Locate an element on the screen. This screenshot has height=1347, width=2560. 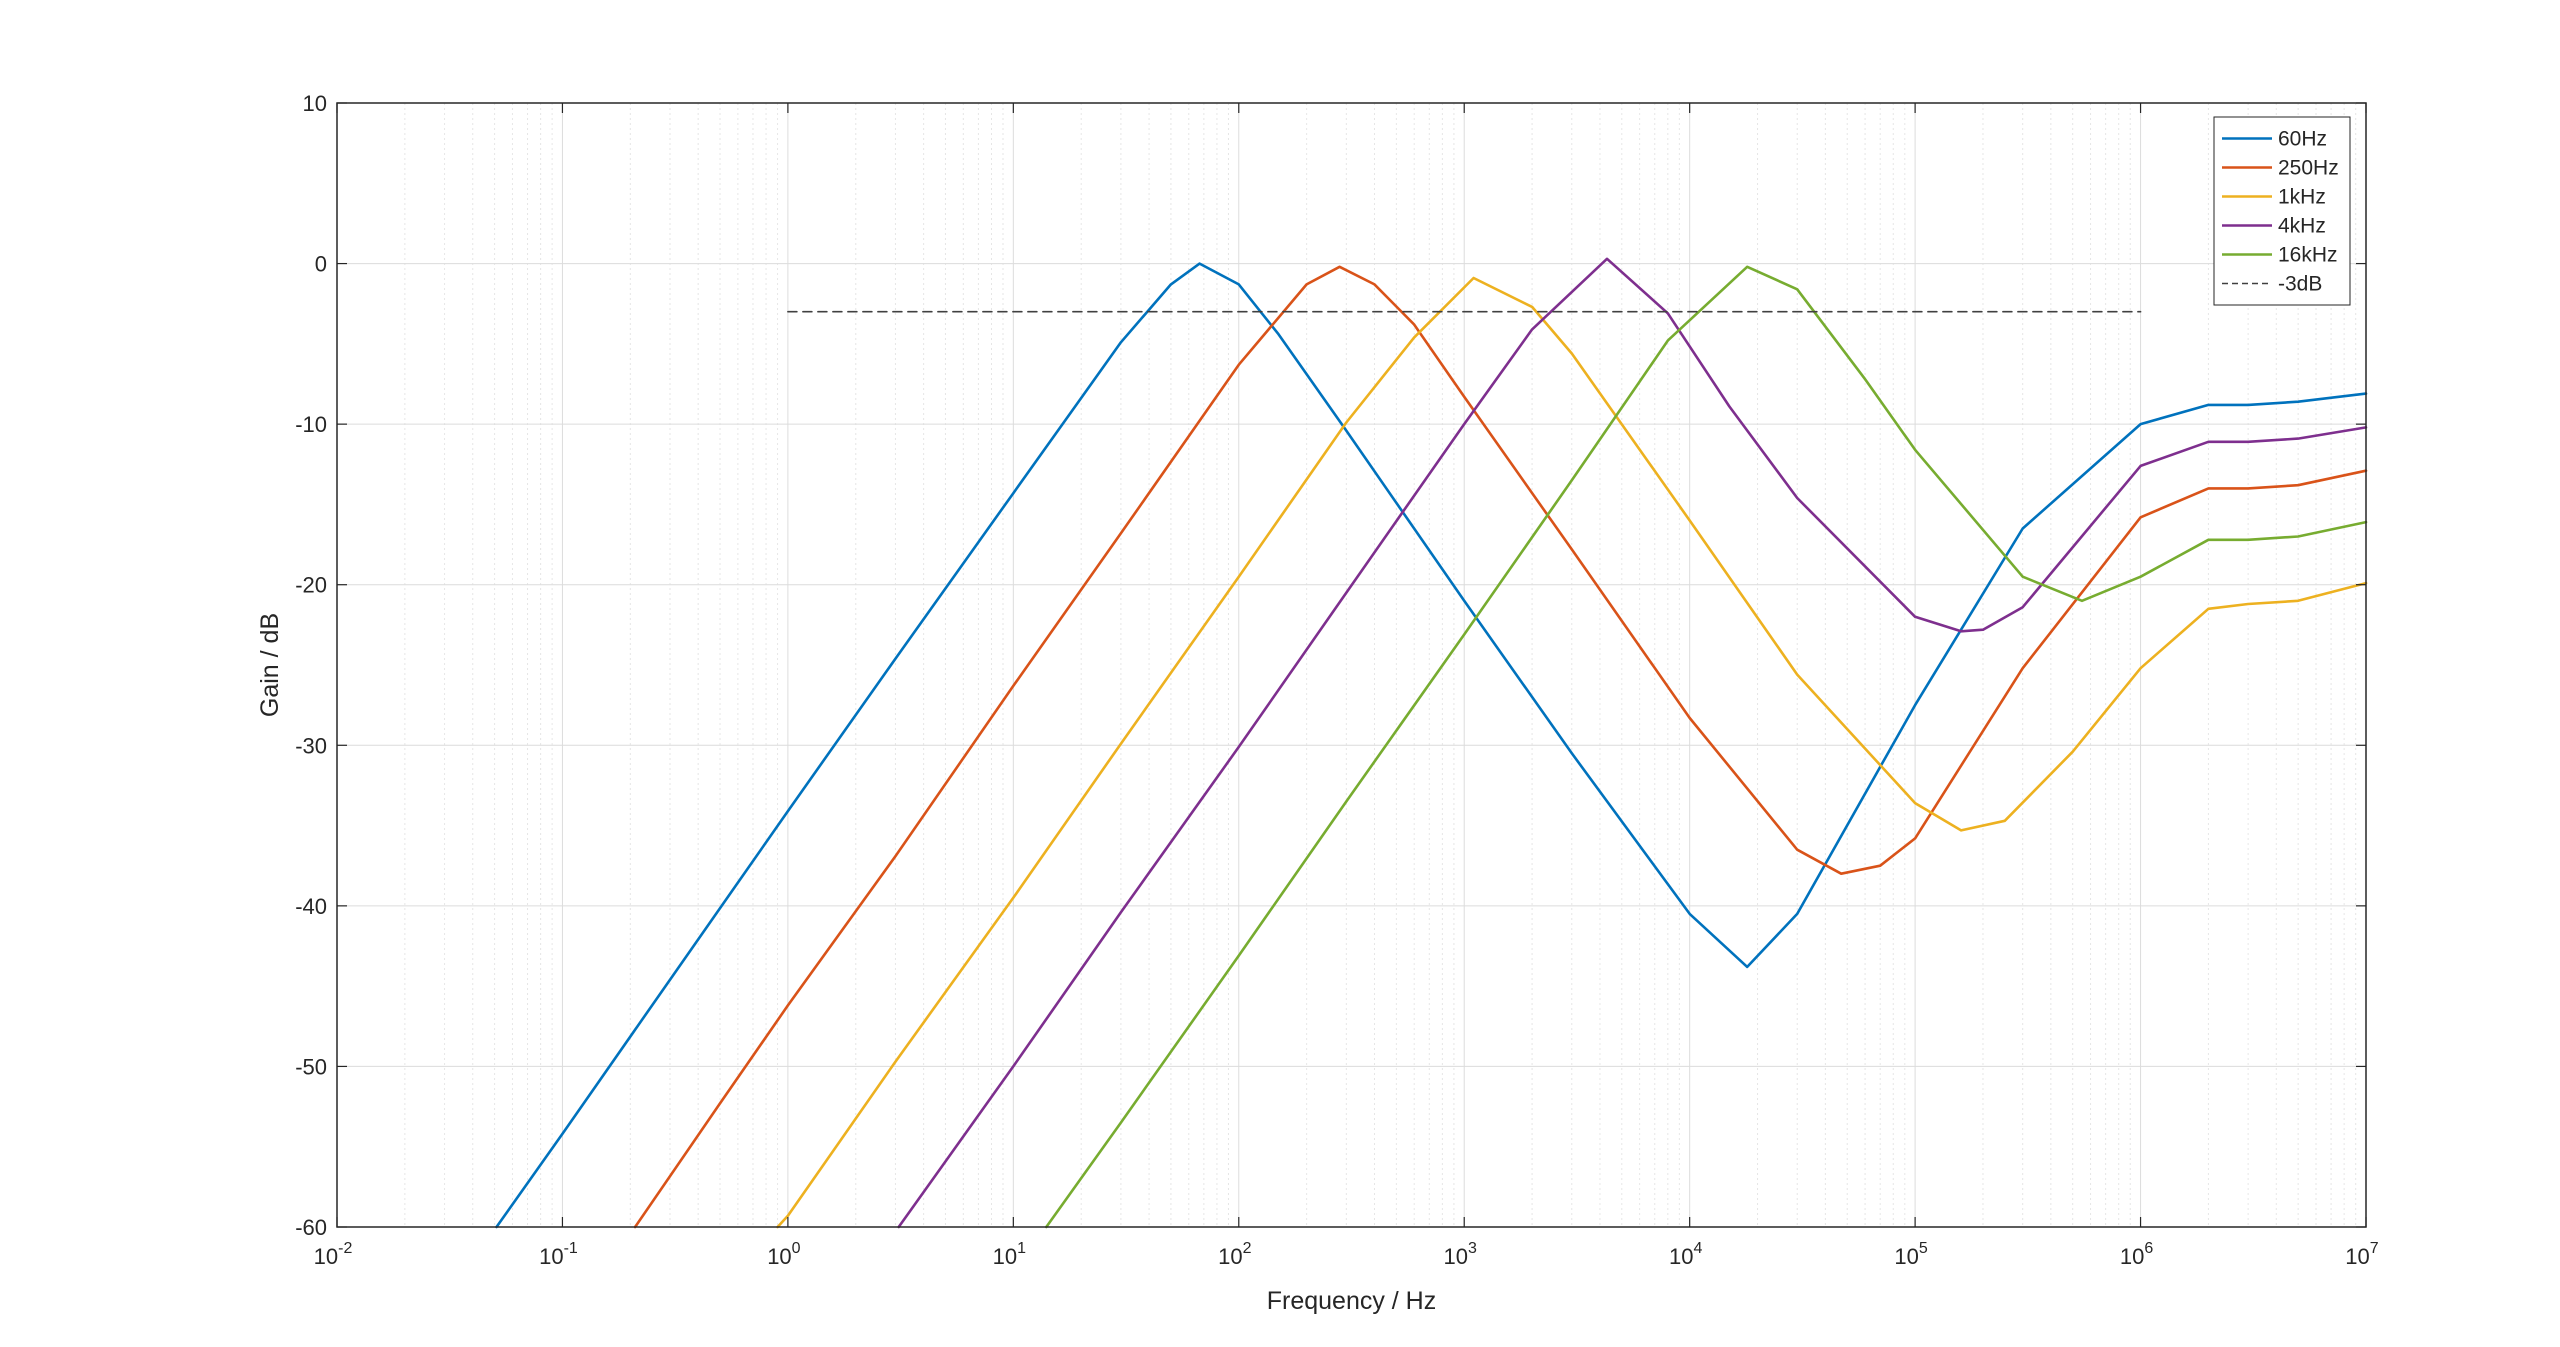
legend-label: 4kHz is located at coordinates (2302, 226).